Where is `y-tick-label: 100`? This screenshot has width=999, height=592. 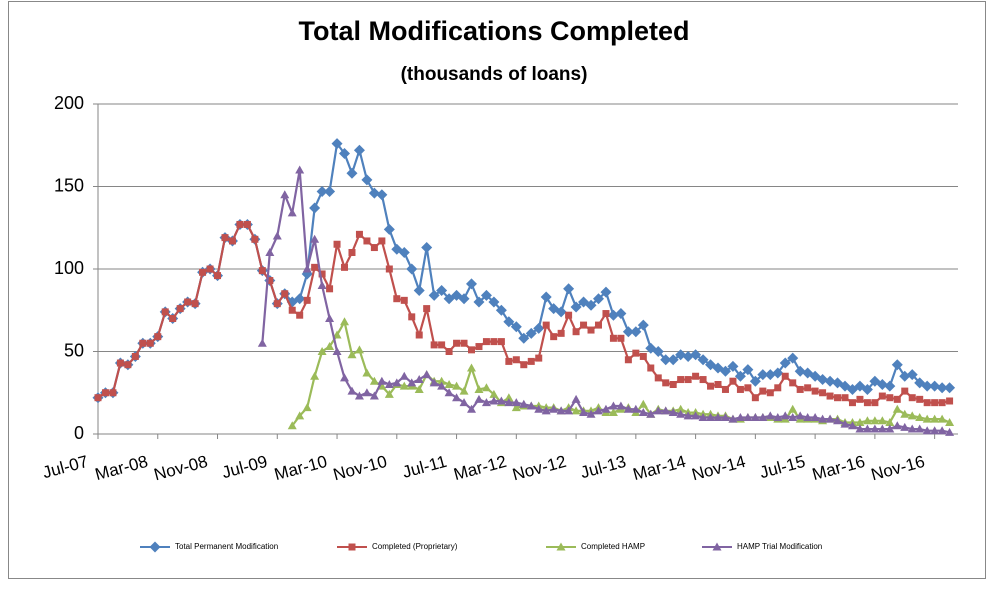
y-tick-label: 100 is located at coordinates (69, 268).